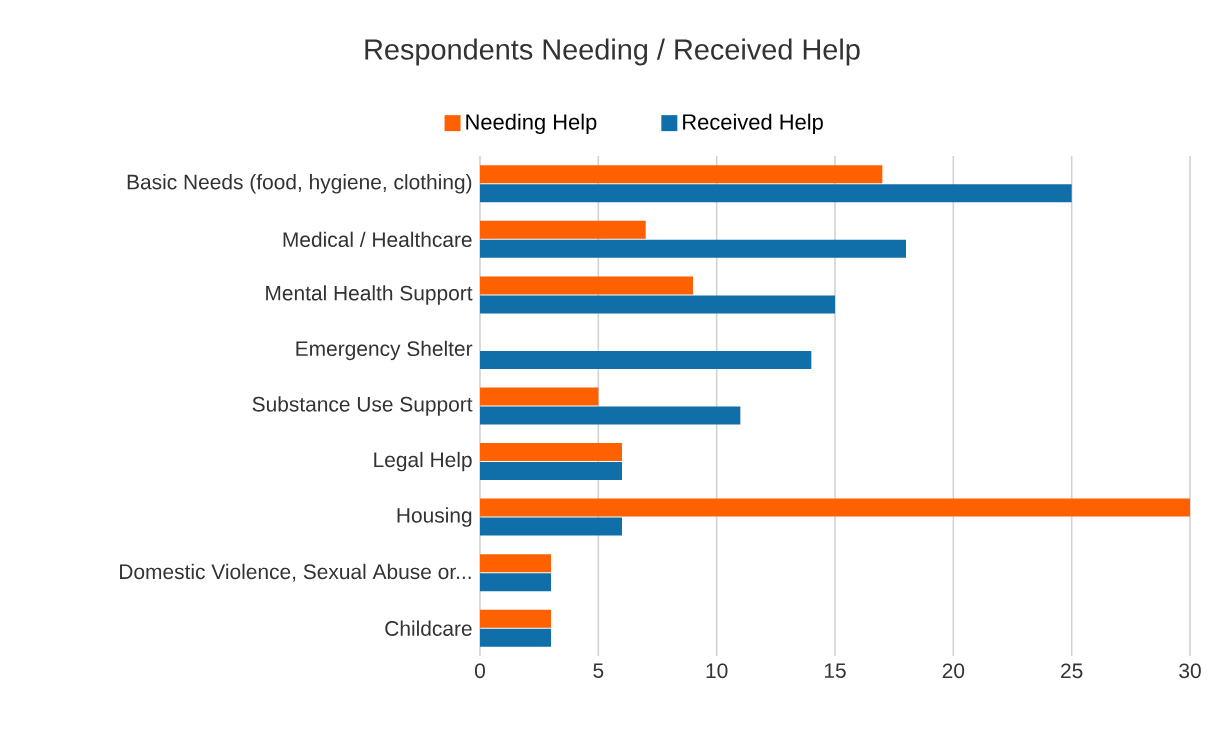 The image size is (1224, 736). What do you see at coordinates (362, 406) in the screenshot?
I see `y-tick-label: Substance Use Support` at bounding box center [362, 406].